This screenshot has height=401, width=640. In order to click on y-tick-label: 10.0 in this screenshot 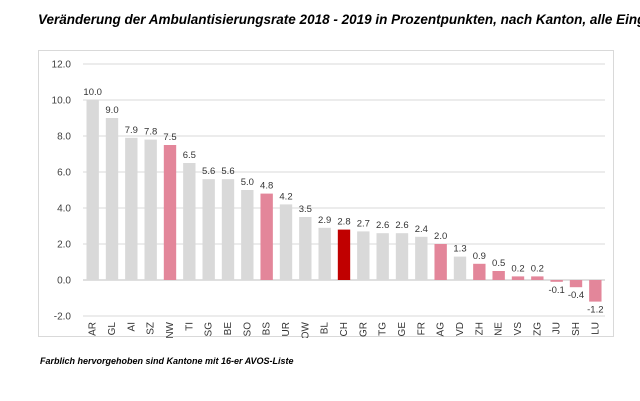, I will do `click(62, 101)`.